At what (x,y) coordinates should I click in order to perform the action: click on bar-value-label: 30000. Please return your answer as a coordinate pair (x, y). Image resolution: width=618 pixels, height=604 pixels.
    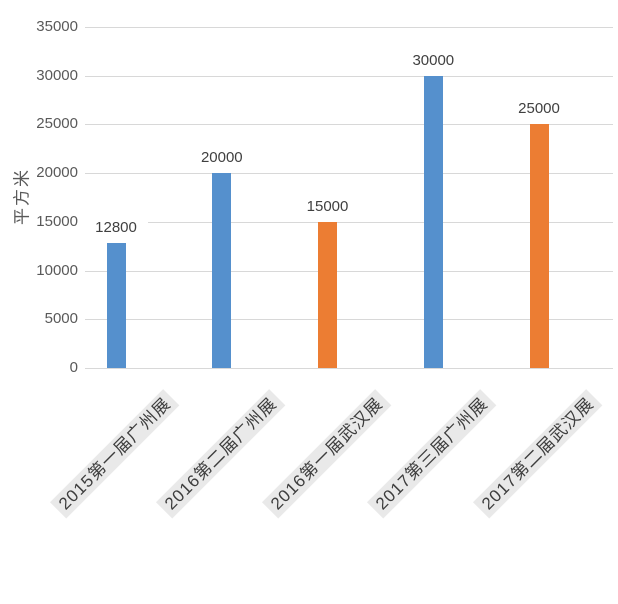
    Looking at the image, I should click on (433, 60).